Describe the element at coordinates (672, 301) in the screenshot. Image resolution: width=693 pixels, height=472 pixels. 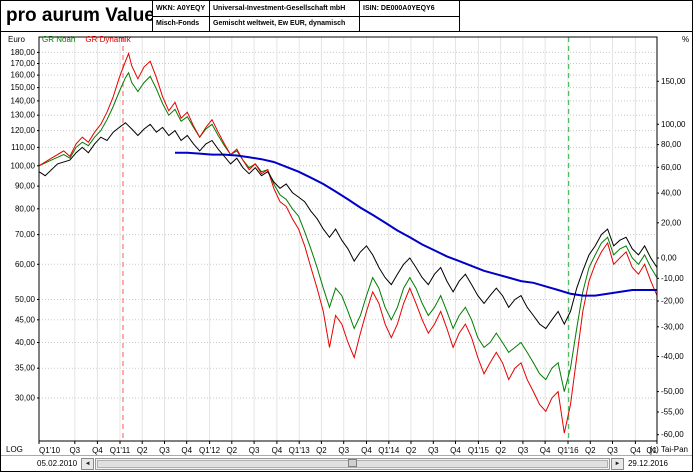
I see `y-tick-right: -20,00` at that location.